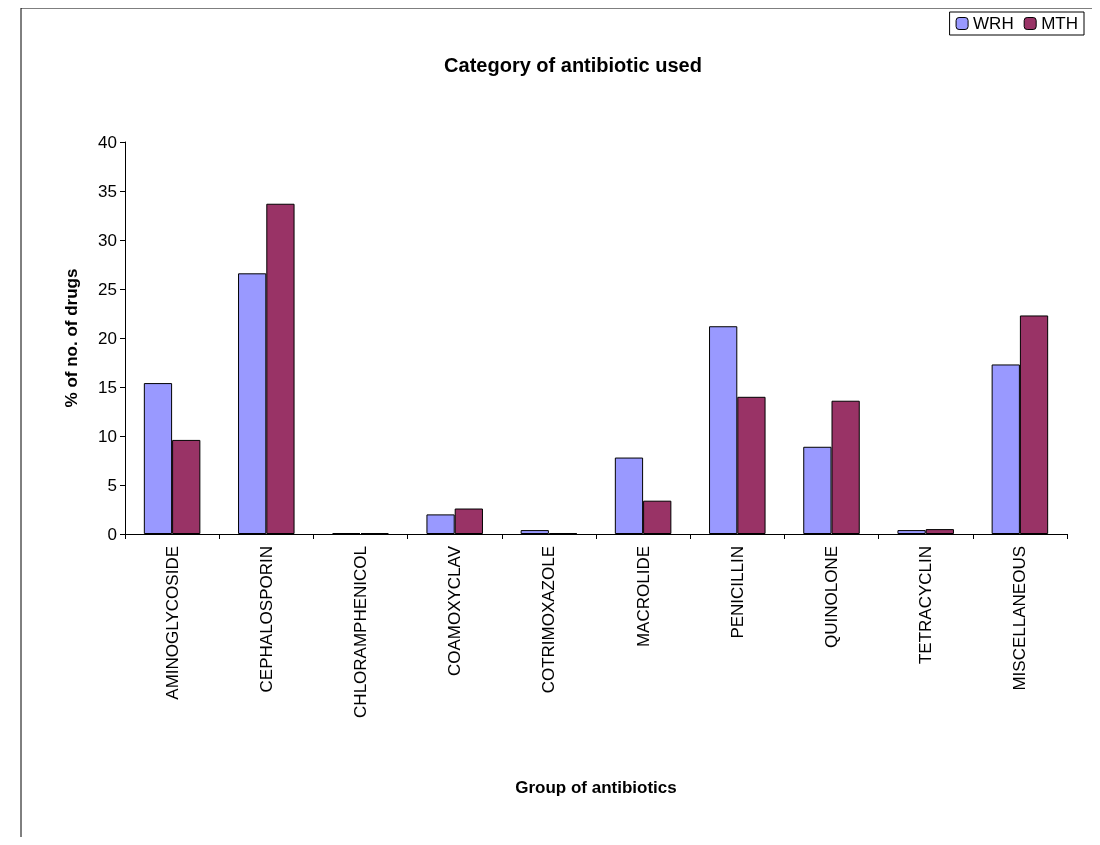  I want to click on x-axis-title: Group of antibiotics, so click(596, 787).